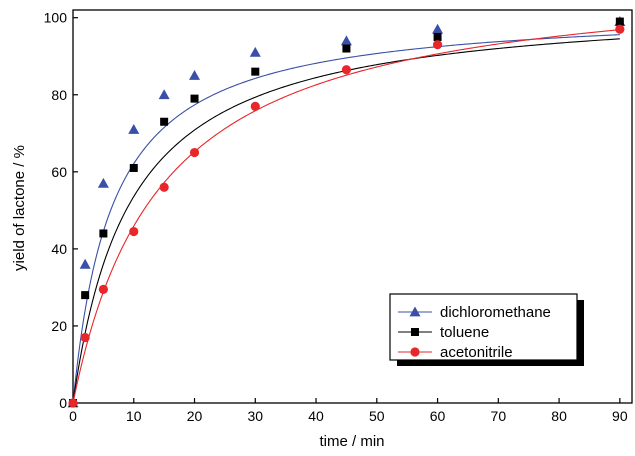 Image resolution: width=635 pixels, height=456 pixels. I want to click on y-tick-label: 80, so click(59, 95).